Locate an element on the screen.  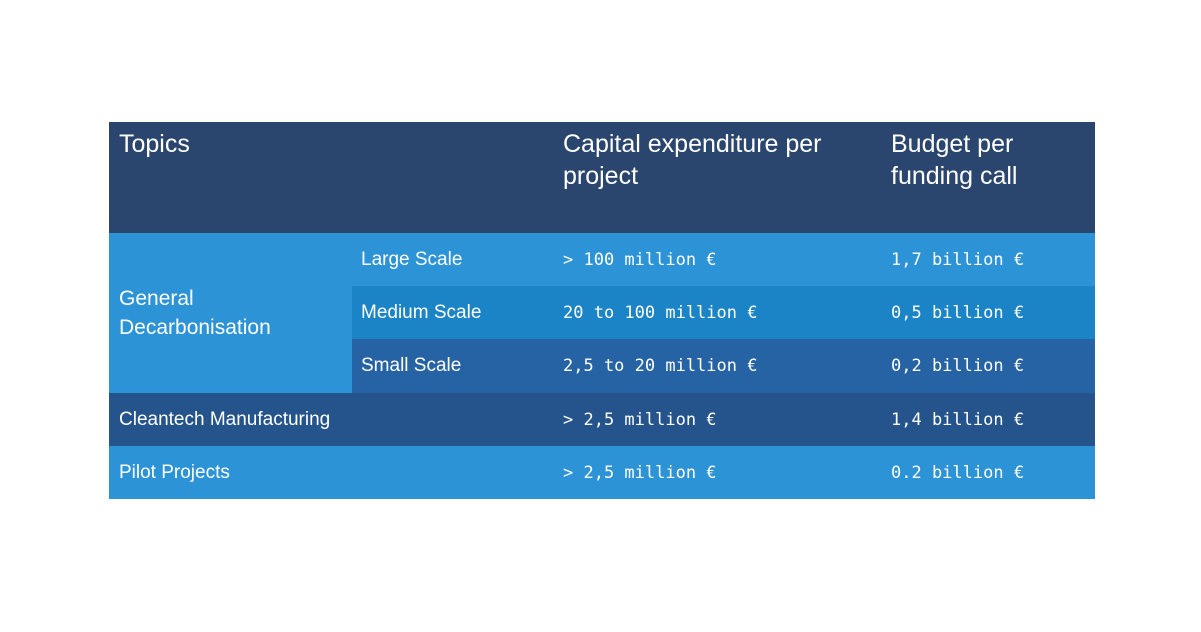
scale-label: Large Scale is located at coordinates (412, 259).